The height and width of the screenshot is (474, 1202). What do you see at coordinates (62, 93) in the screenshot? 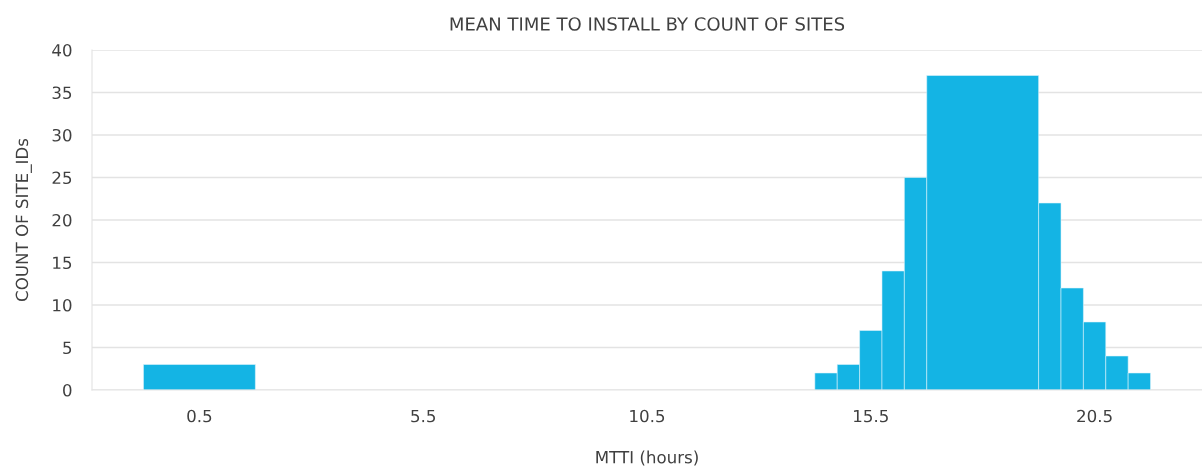
I see `y-tick-label: 35` at bounding box center [62, 93].